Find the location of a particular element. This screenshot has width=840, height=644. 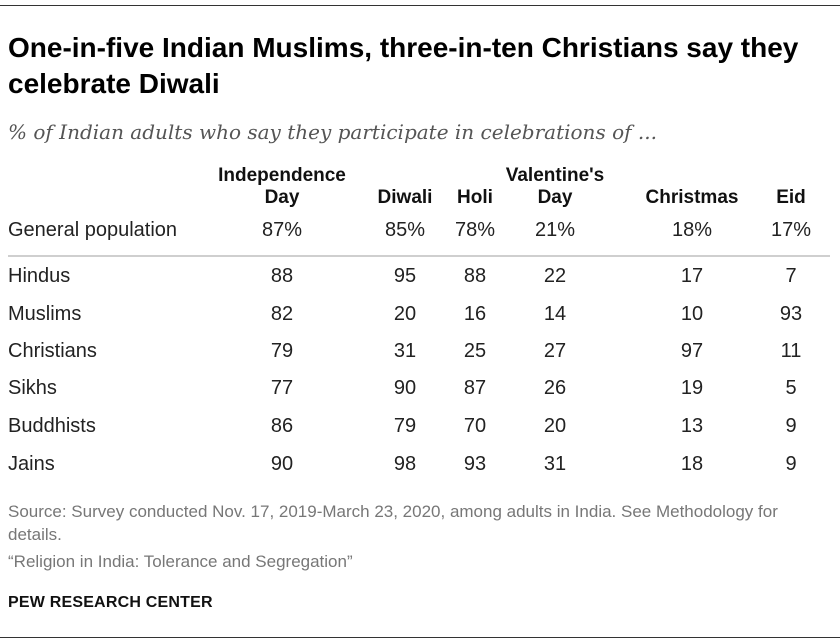

organization-name: PEW RESEARCH CENTER is located at coordinates (110, 602).